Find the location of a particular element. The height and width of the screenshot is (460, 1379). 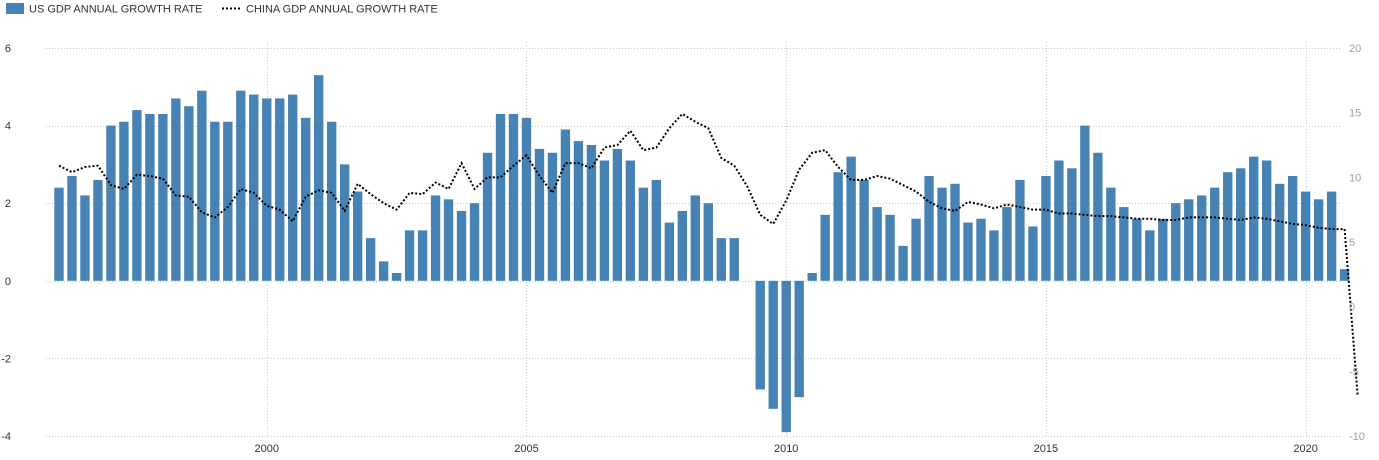

y-right-tick: 20 is located at coordinates (1355, 49).